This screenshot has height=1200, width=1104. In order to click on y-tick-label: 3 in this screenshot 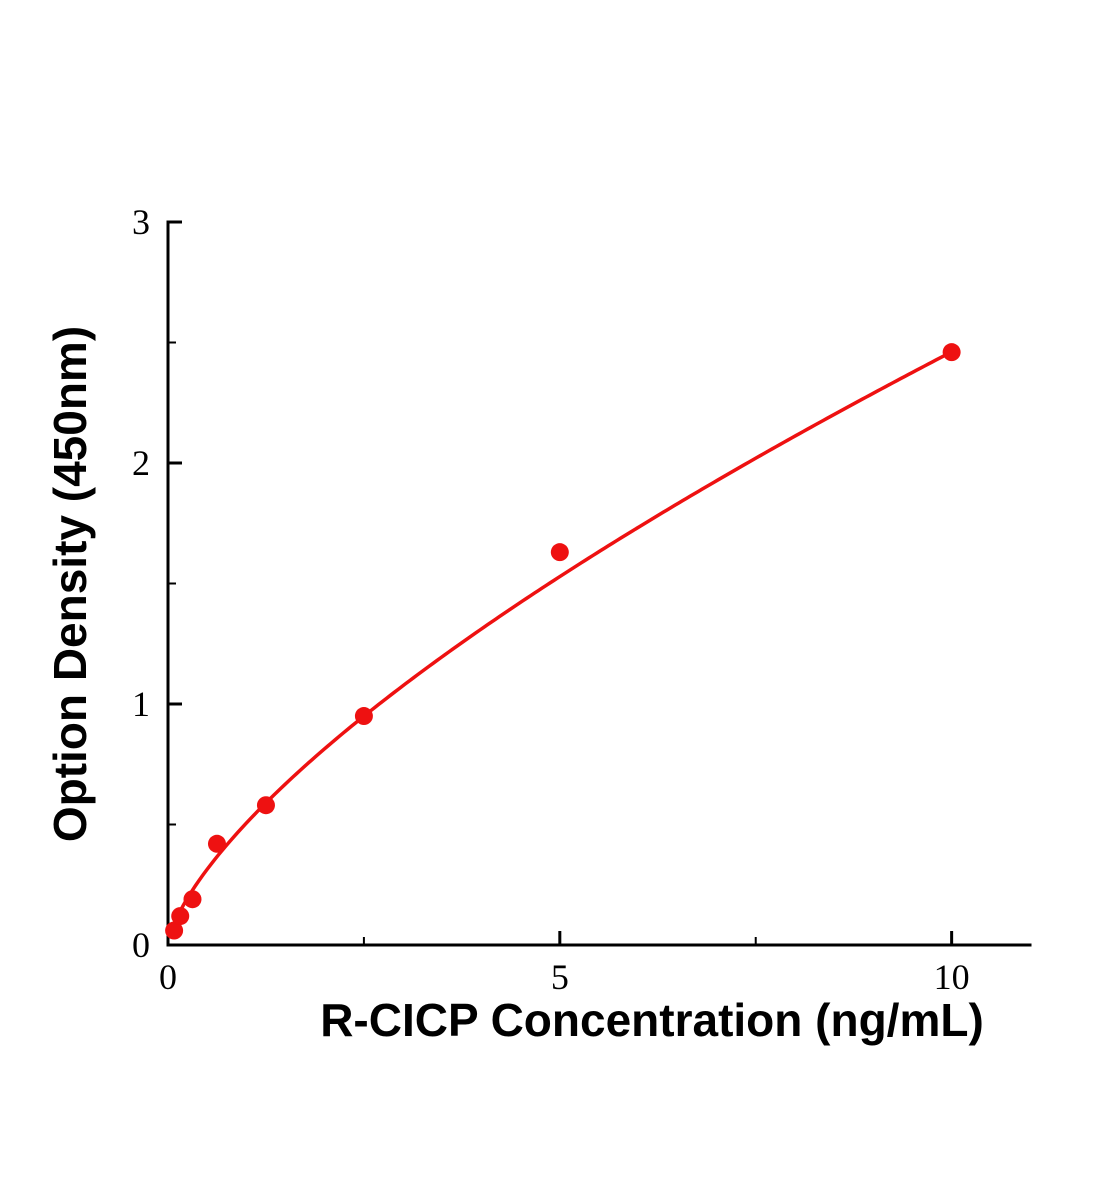, I will do `click(141, 222)`.